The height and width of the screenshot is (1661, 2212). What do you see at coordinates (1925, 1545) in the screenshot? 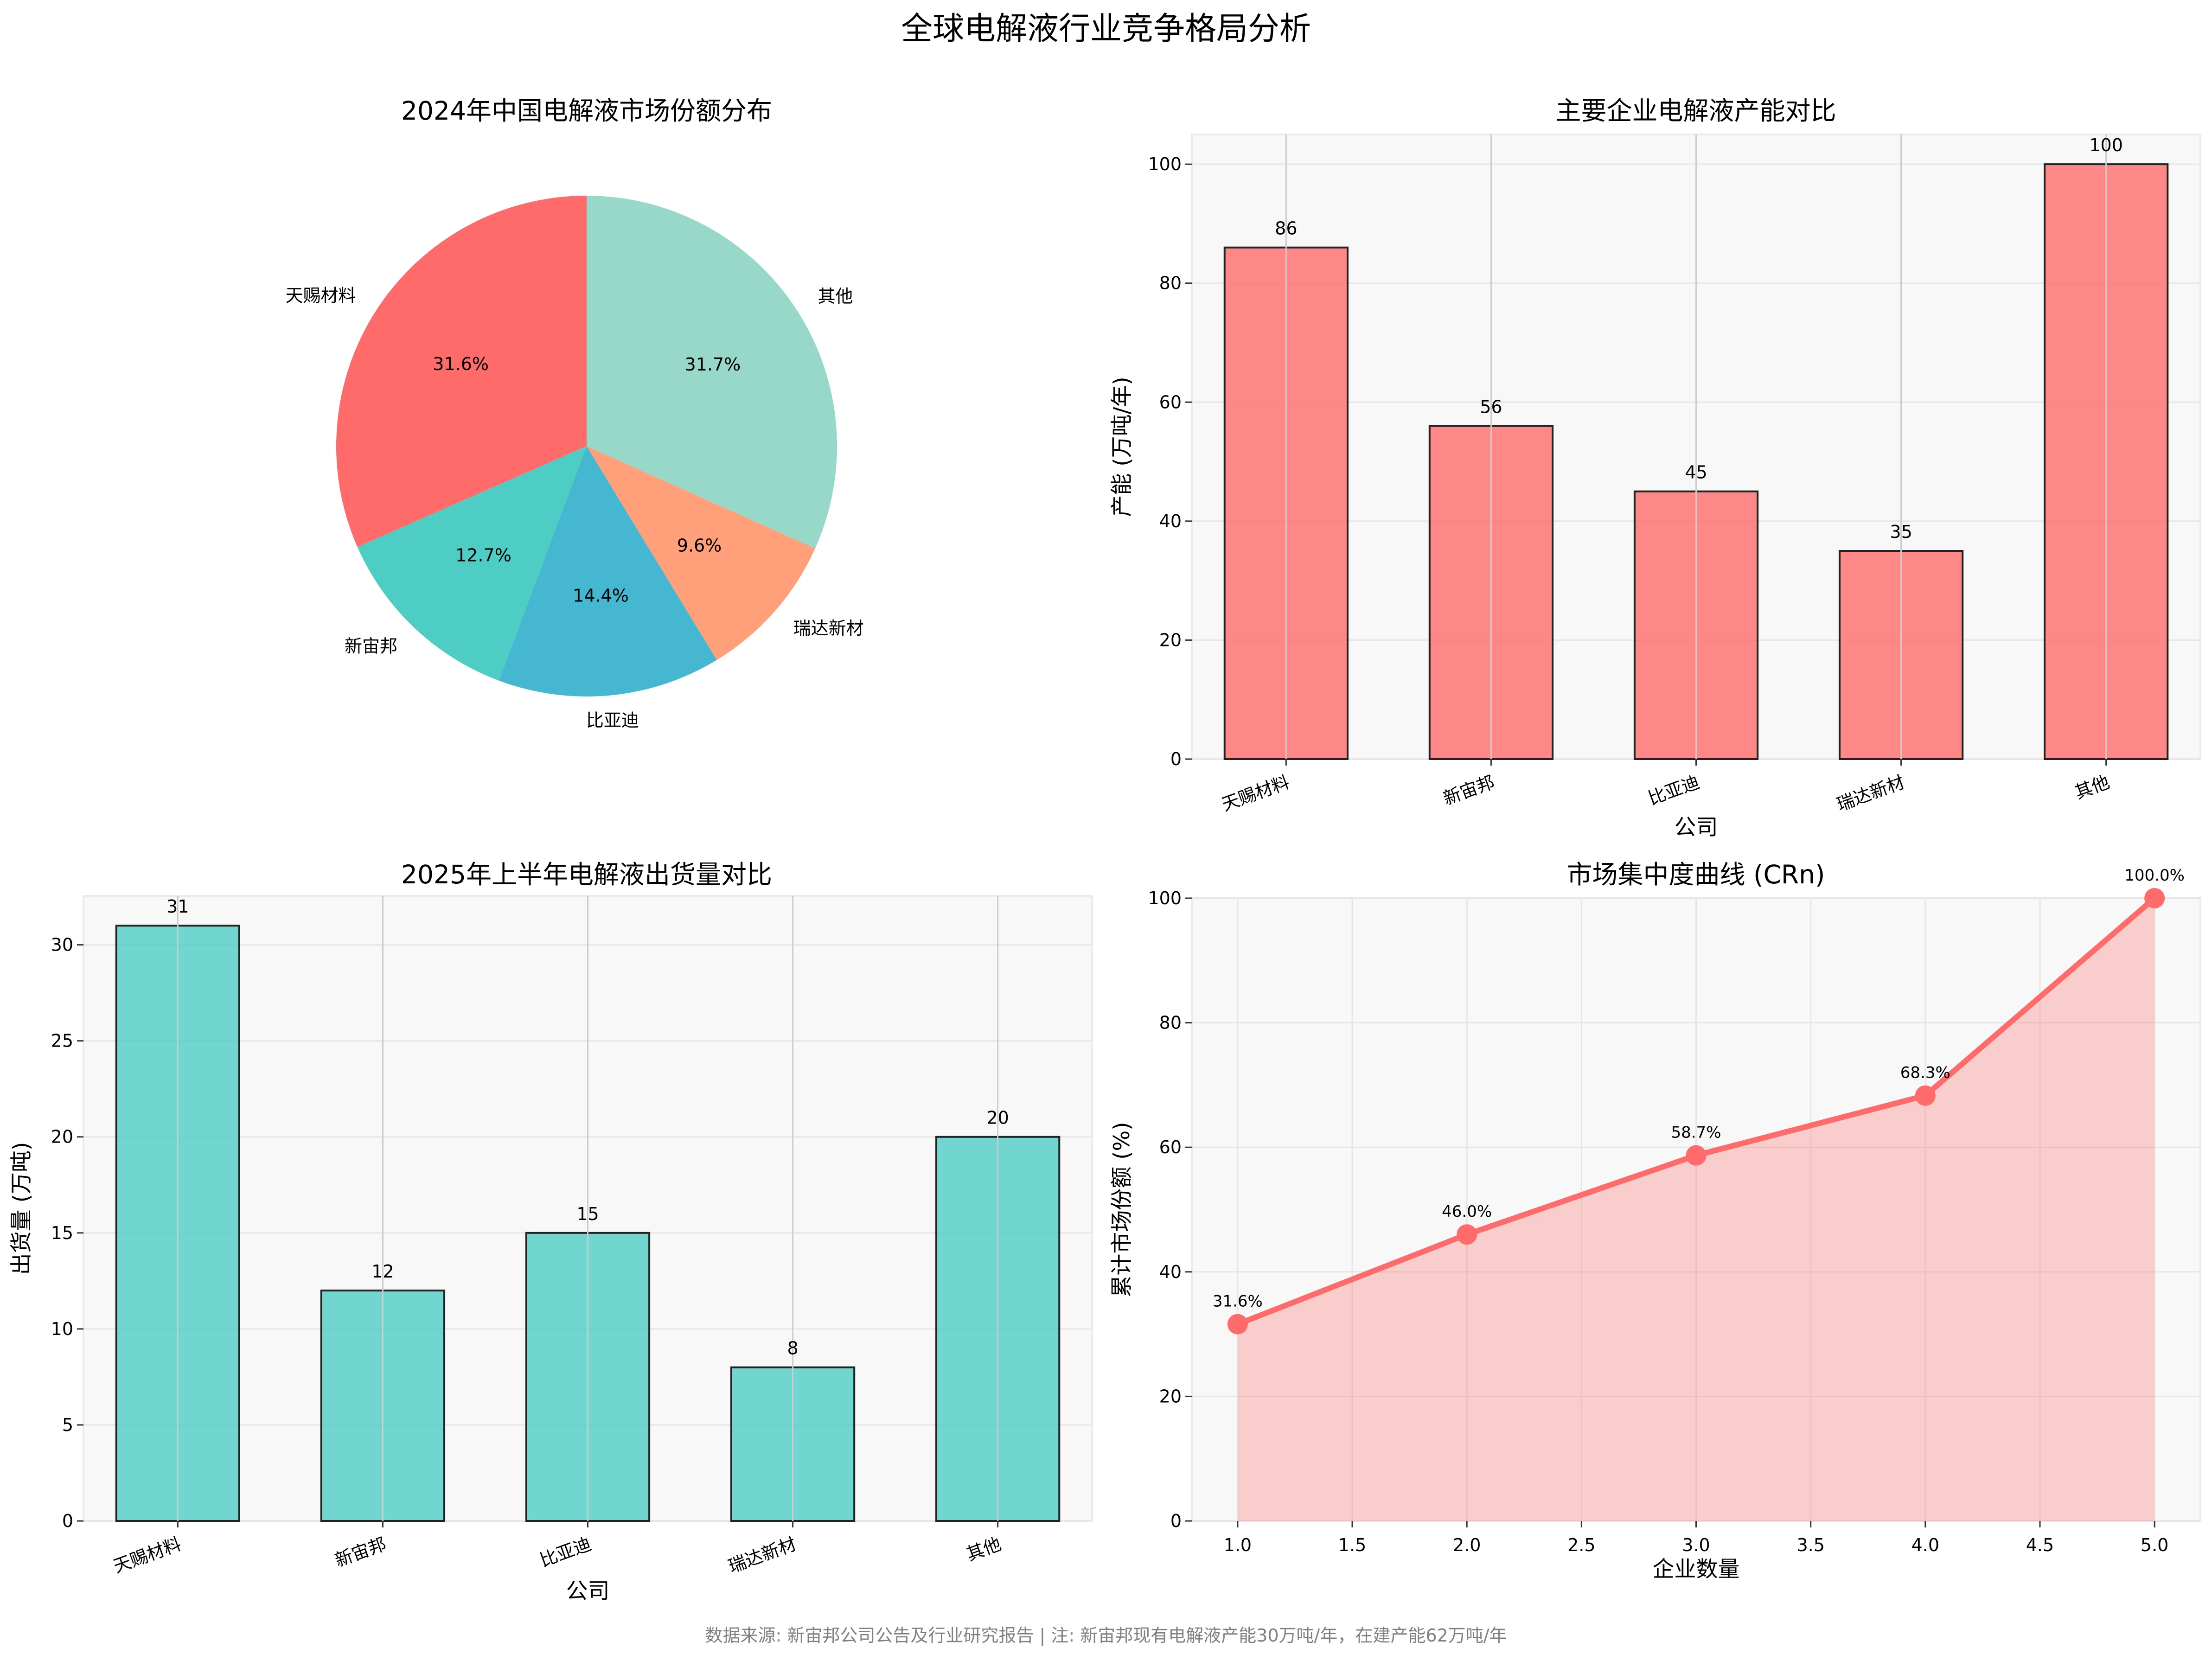
I see `x-tick-label: 4.0` at bounding box center [1925, 1545].